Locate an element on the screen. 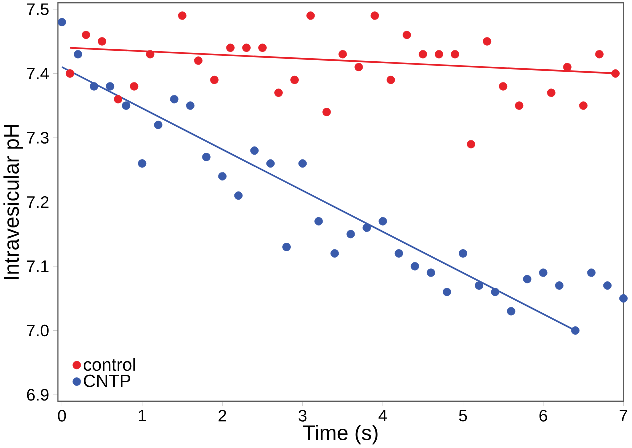 This screenshot has width=632, height=448. y-tick-label: 7.1 is located at coordinates (38, 266).